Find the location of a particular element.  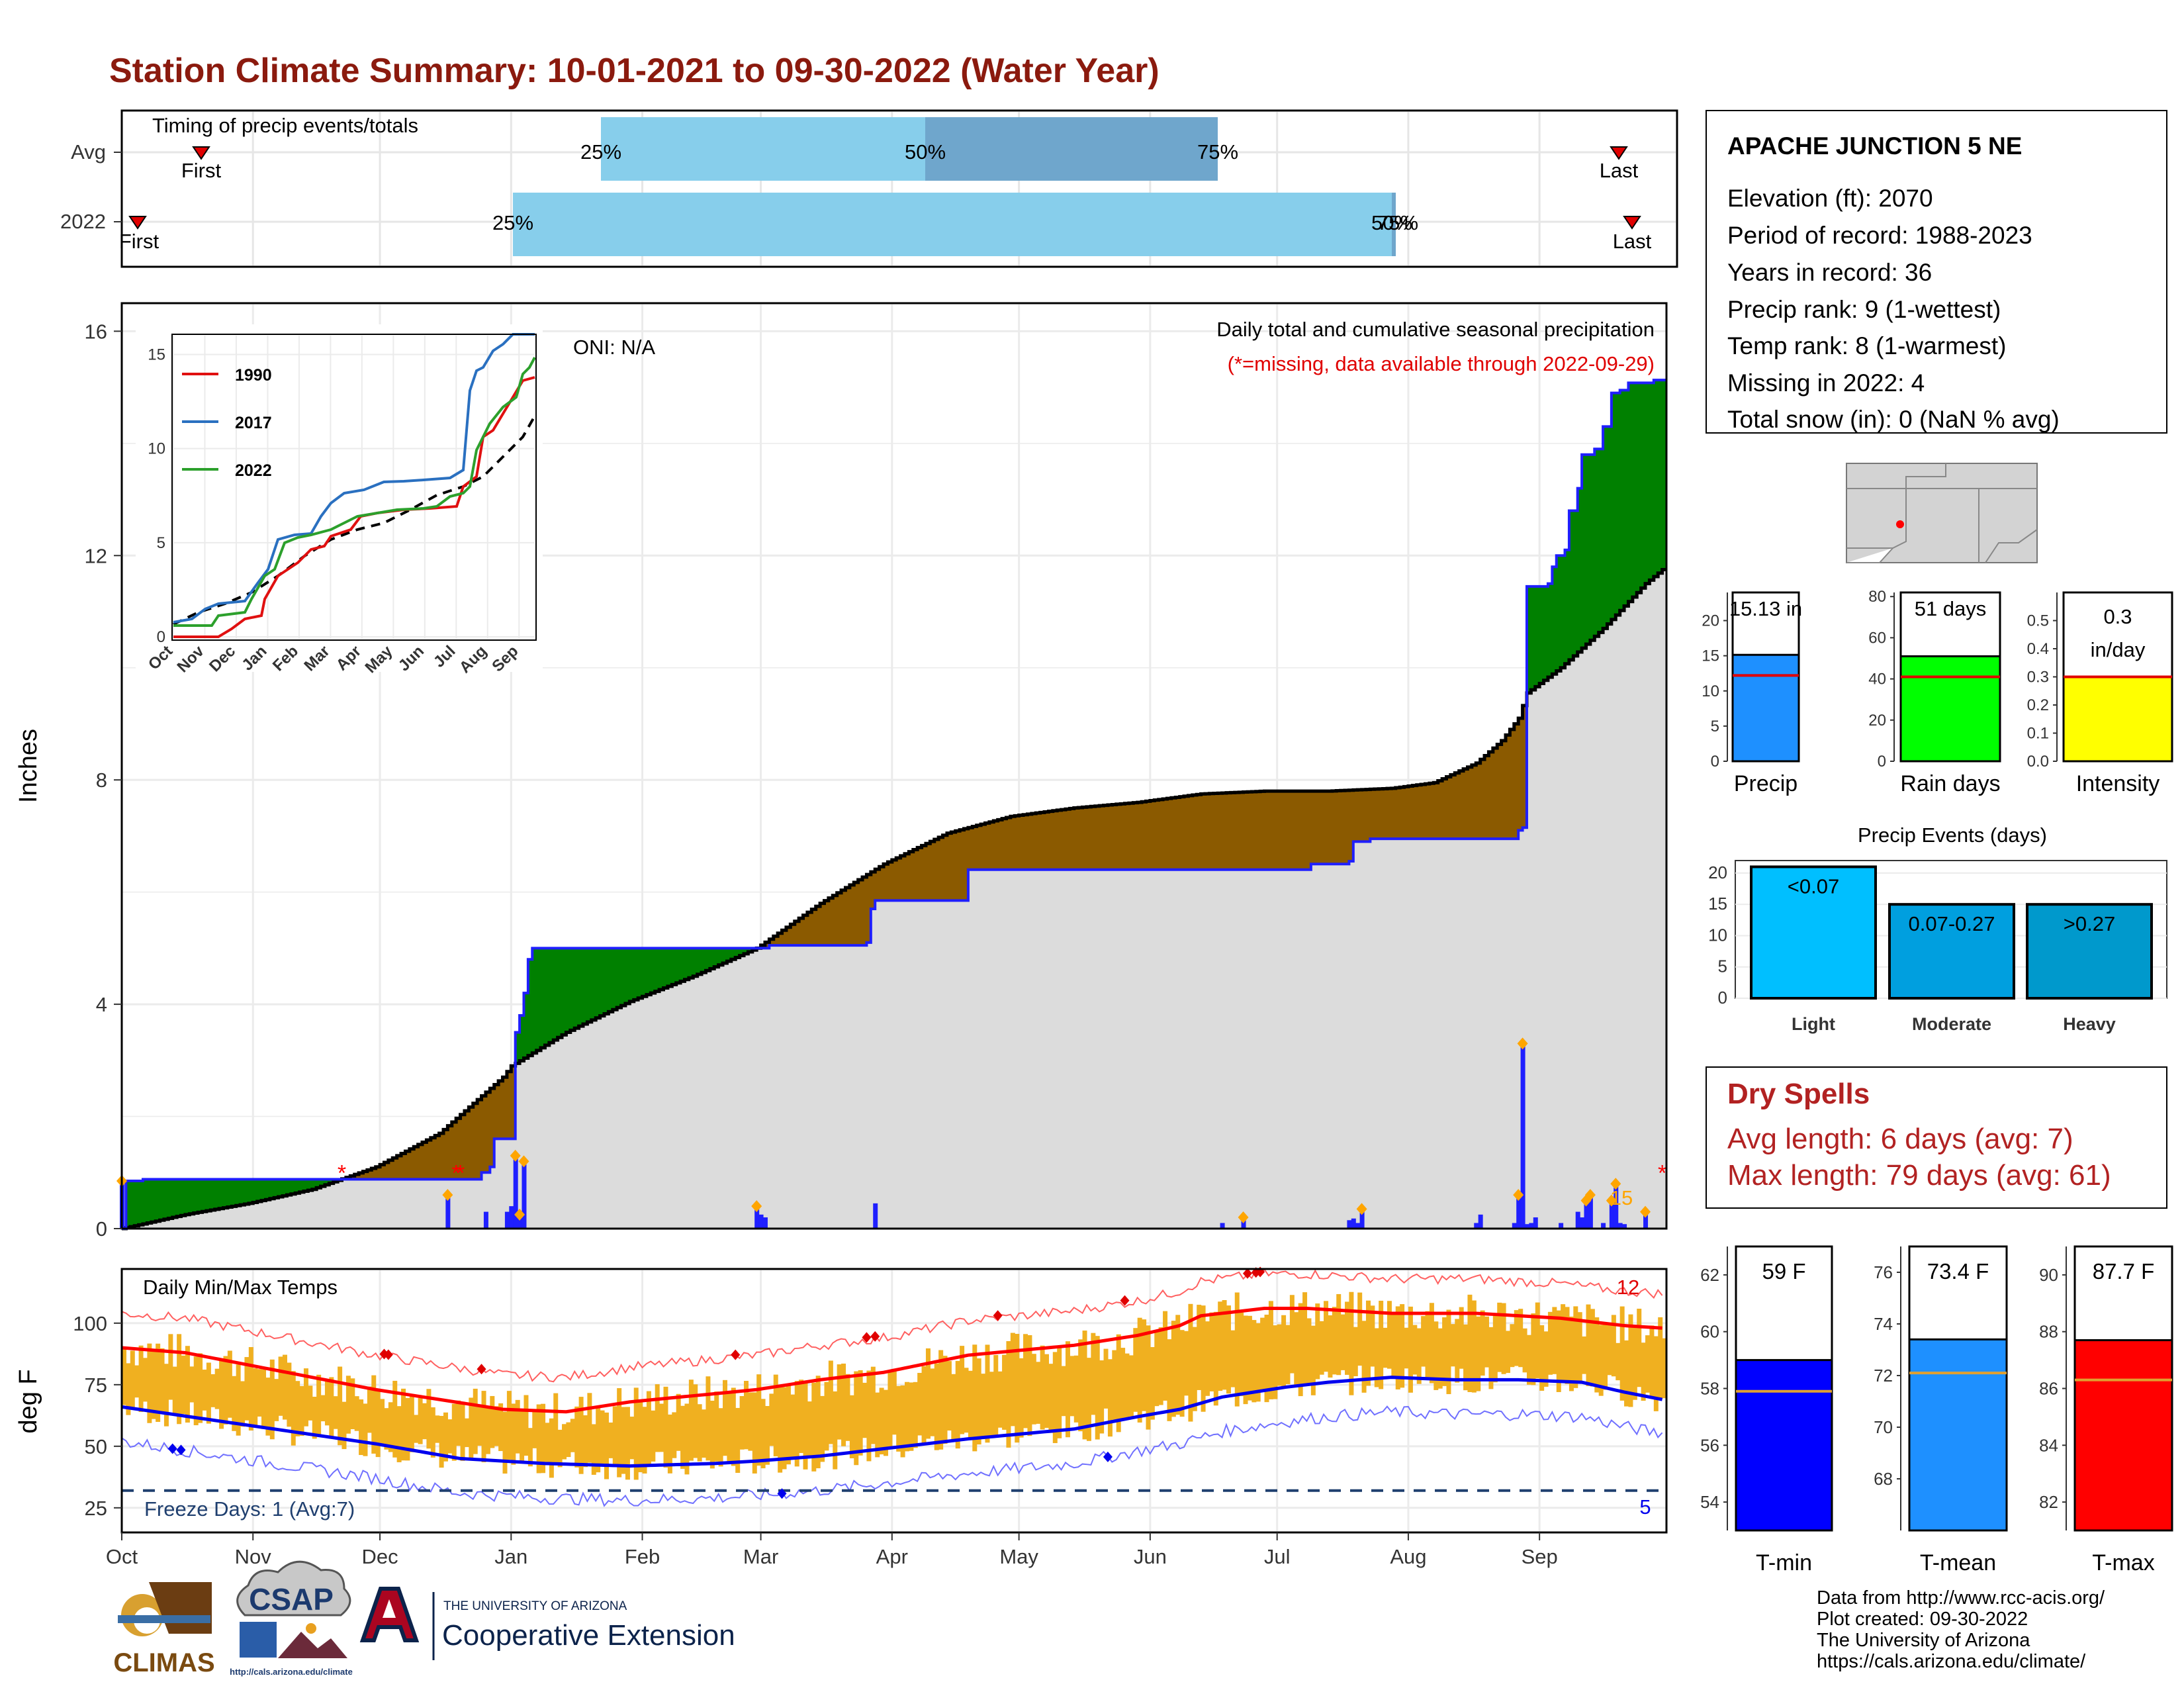

csap-logo: CSAP http://cals.arizona.edu/climate is located at coordinates (291, 1618).